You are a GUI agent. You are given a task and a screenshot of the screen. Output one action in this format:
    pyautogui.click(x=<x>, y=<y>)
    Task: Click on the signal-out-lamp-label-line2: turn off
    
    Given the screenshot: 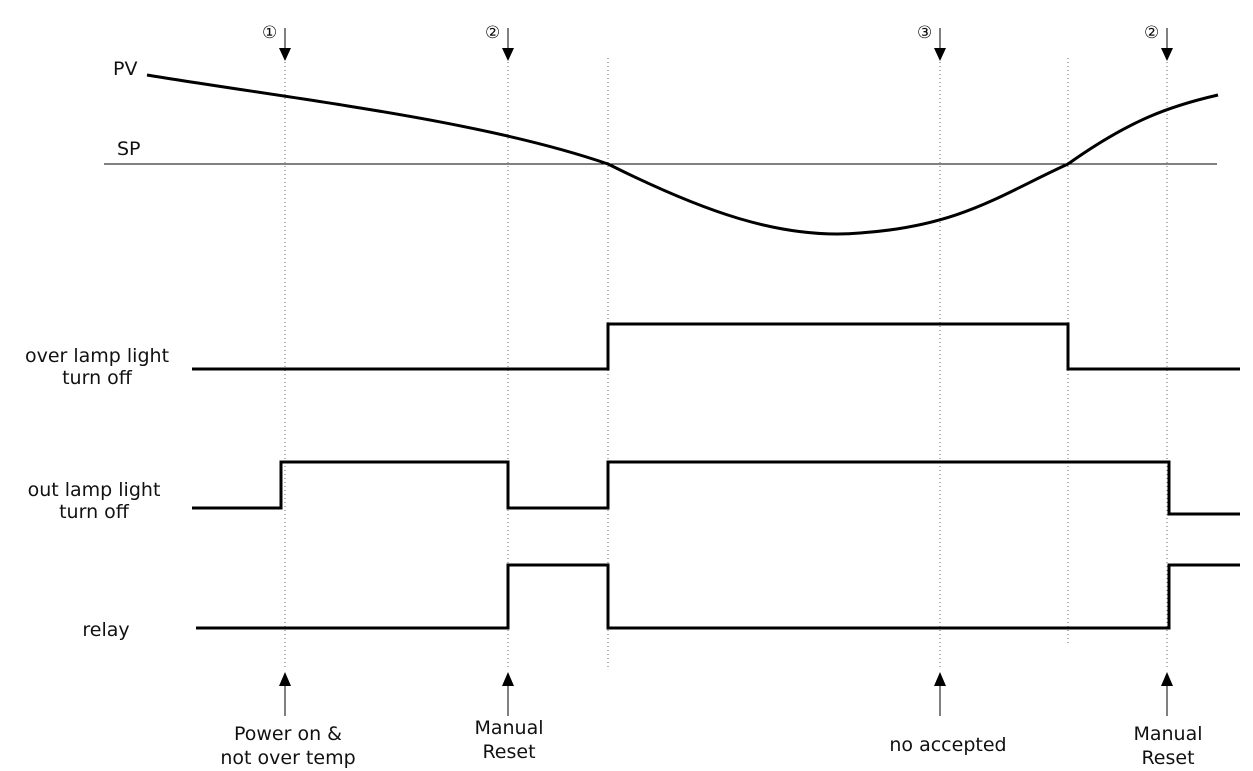 What is the action you would take?
    pyautogui.click(x=94, y=512)
    